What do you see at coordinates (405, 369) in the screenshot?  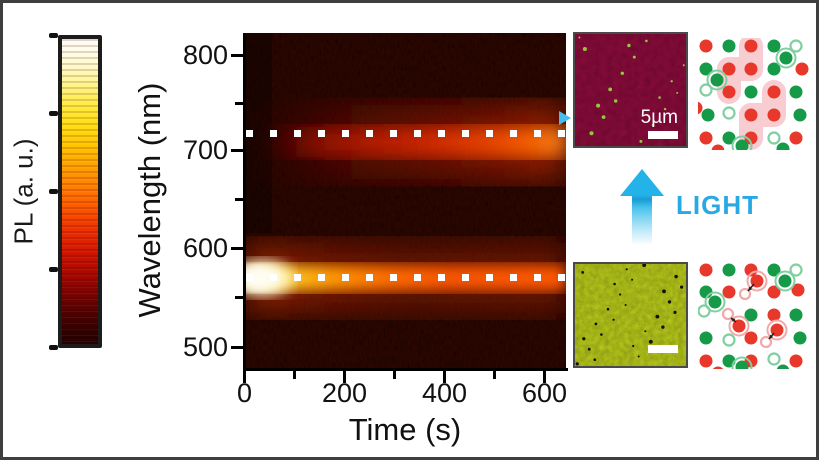 I see `x-axis-line` at bounding box center [405, 369].